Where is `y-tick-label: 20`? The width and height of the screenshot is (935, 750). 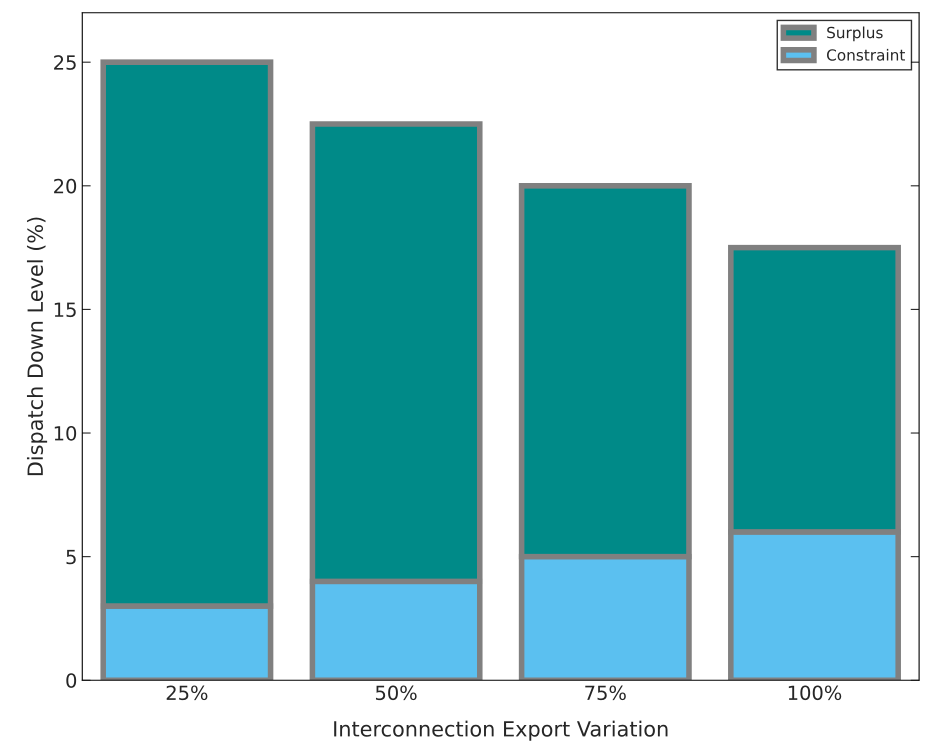 y-tick-label: 20 is located at coordinates (65, 186).